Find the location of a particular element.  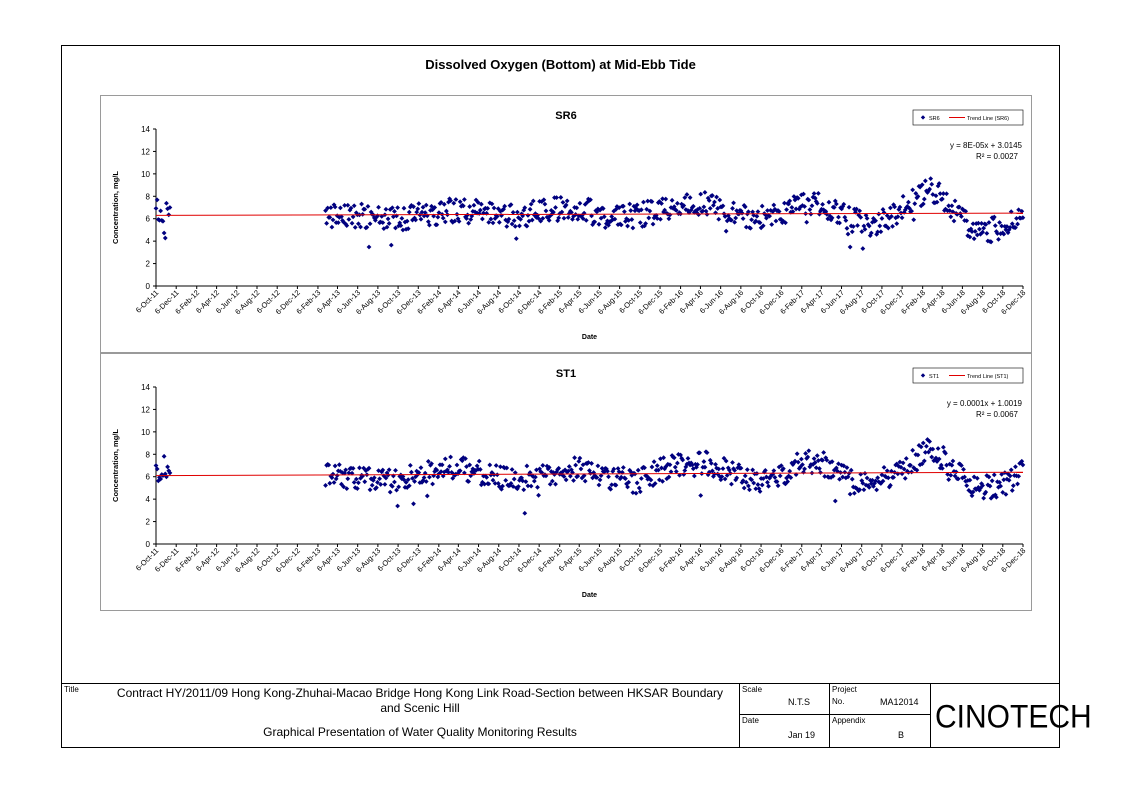

y-tick-label: 12 is located at coordinates (145, 409).